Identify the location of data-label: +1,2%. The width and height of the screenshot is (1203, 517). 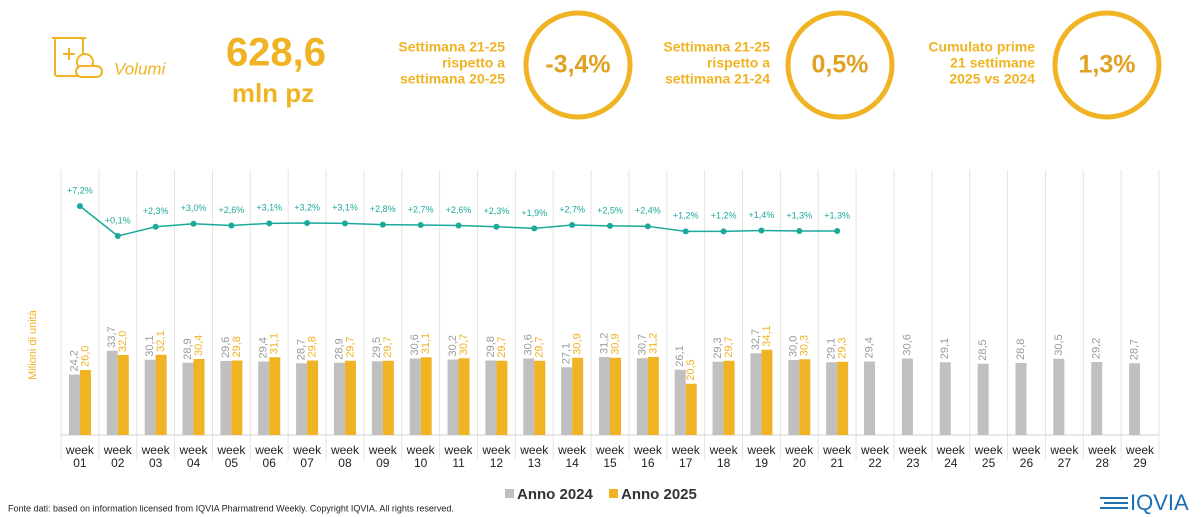
(724, 216).